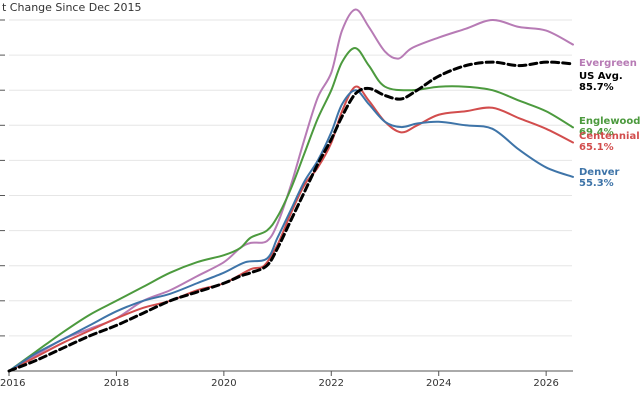 The width and height of the screenshot is (640, 400). Describe the element at coordinates (596, 132) in the screenshot. I see `end-value-englewood: 69.4%` at that location.